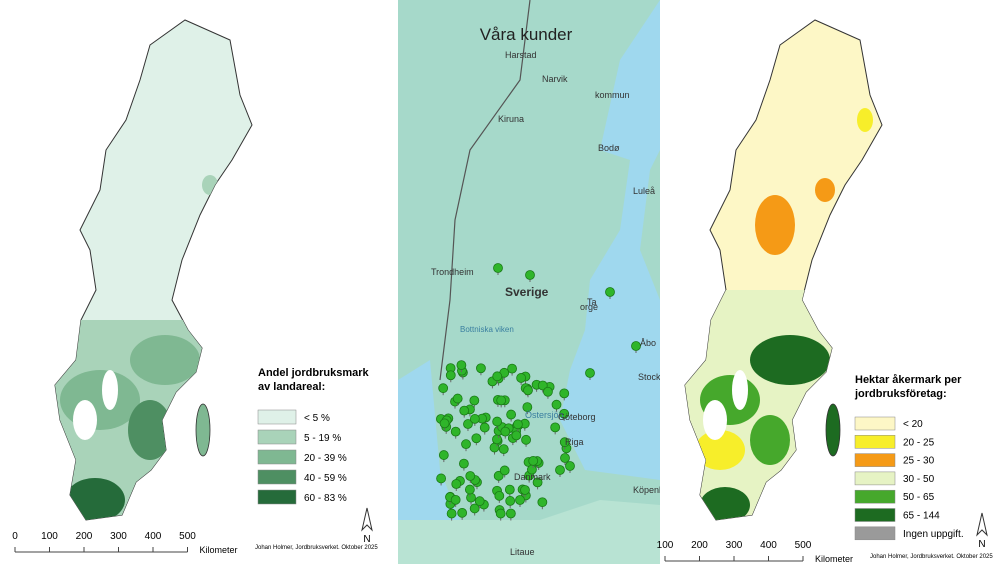 Image resolution: width=1000 pixels, height=569 pixels. I want to click on place-label: Litaue, so click(522, 552).